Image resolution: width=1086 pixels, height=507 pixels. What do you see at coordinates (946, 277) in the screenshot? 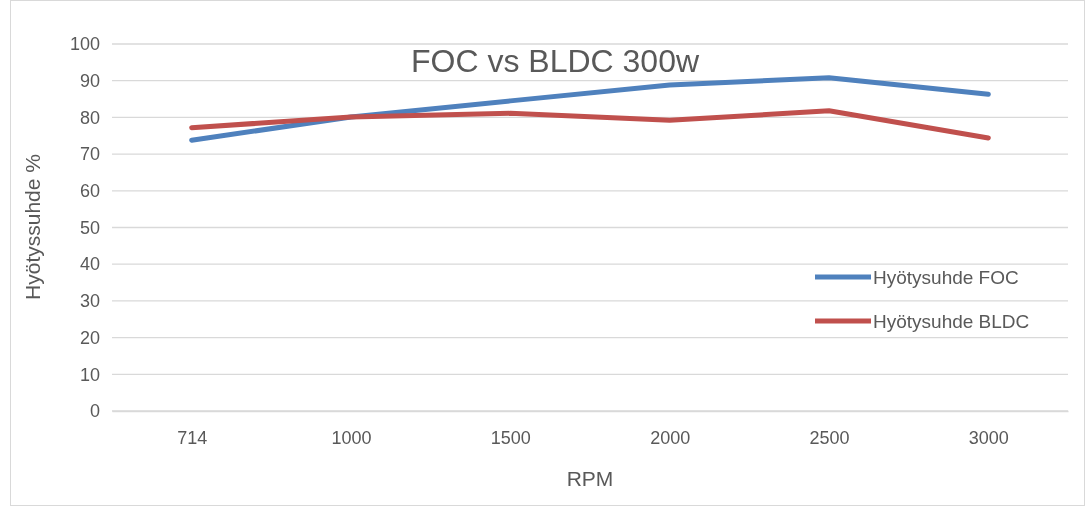
I see `legend-label: Hyötysuhde FOC` at bounding box center [946, 277].